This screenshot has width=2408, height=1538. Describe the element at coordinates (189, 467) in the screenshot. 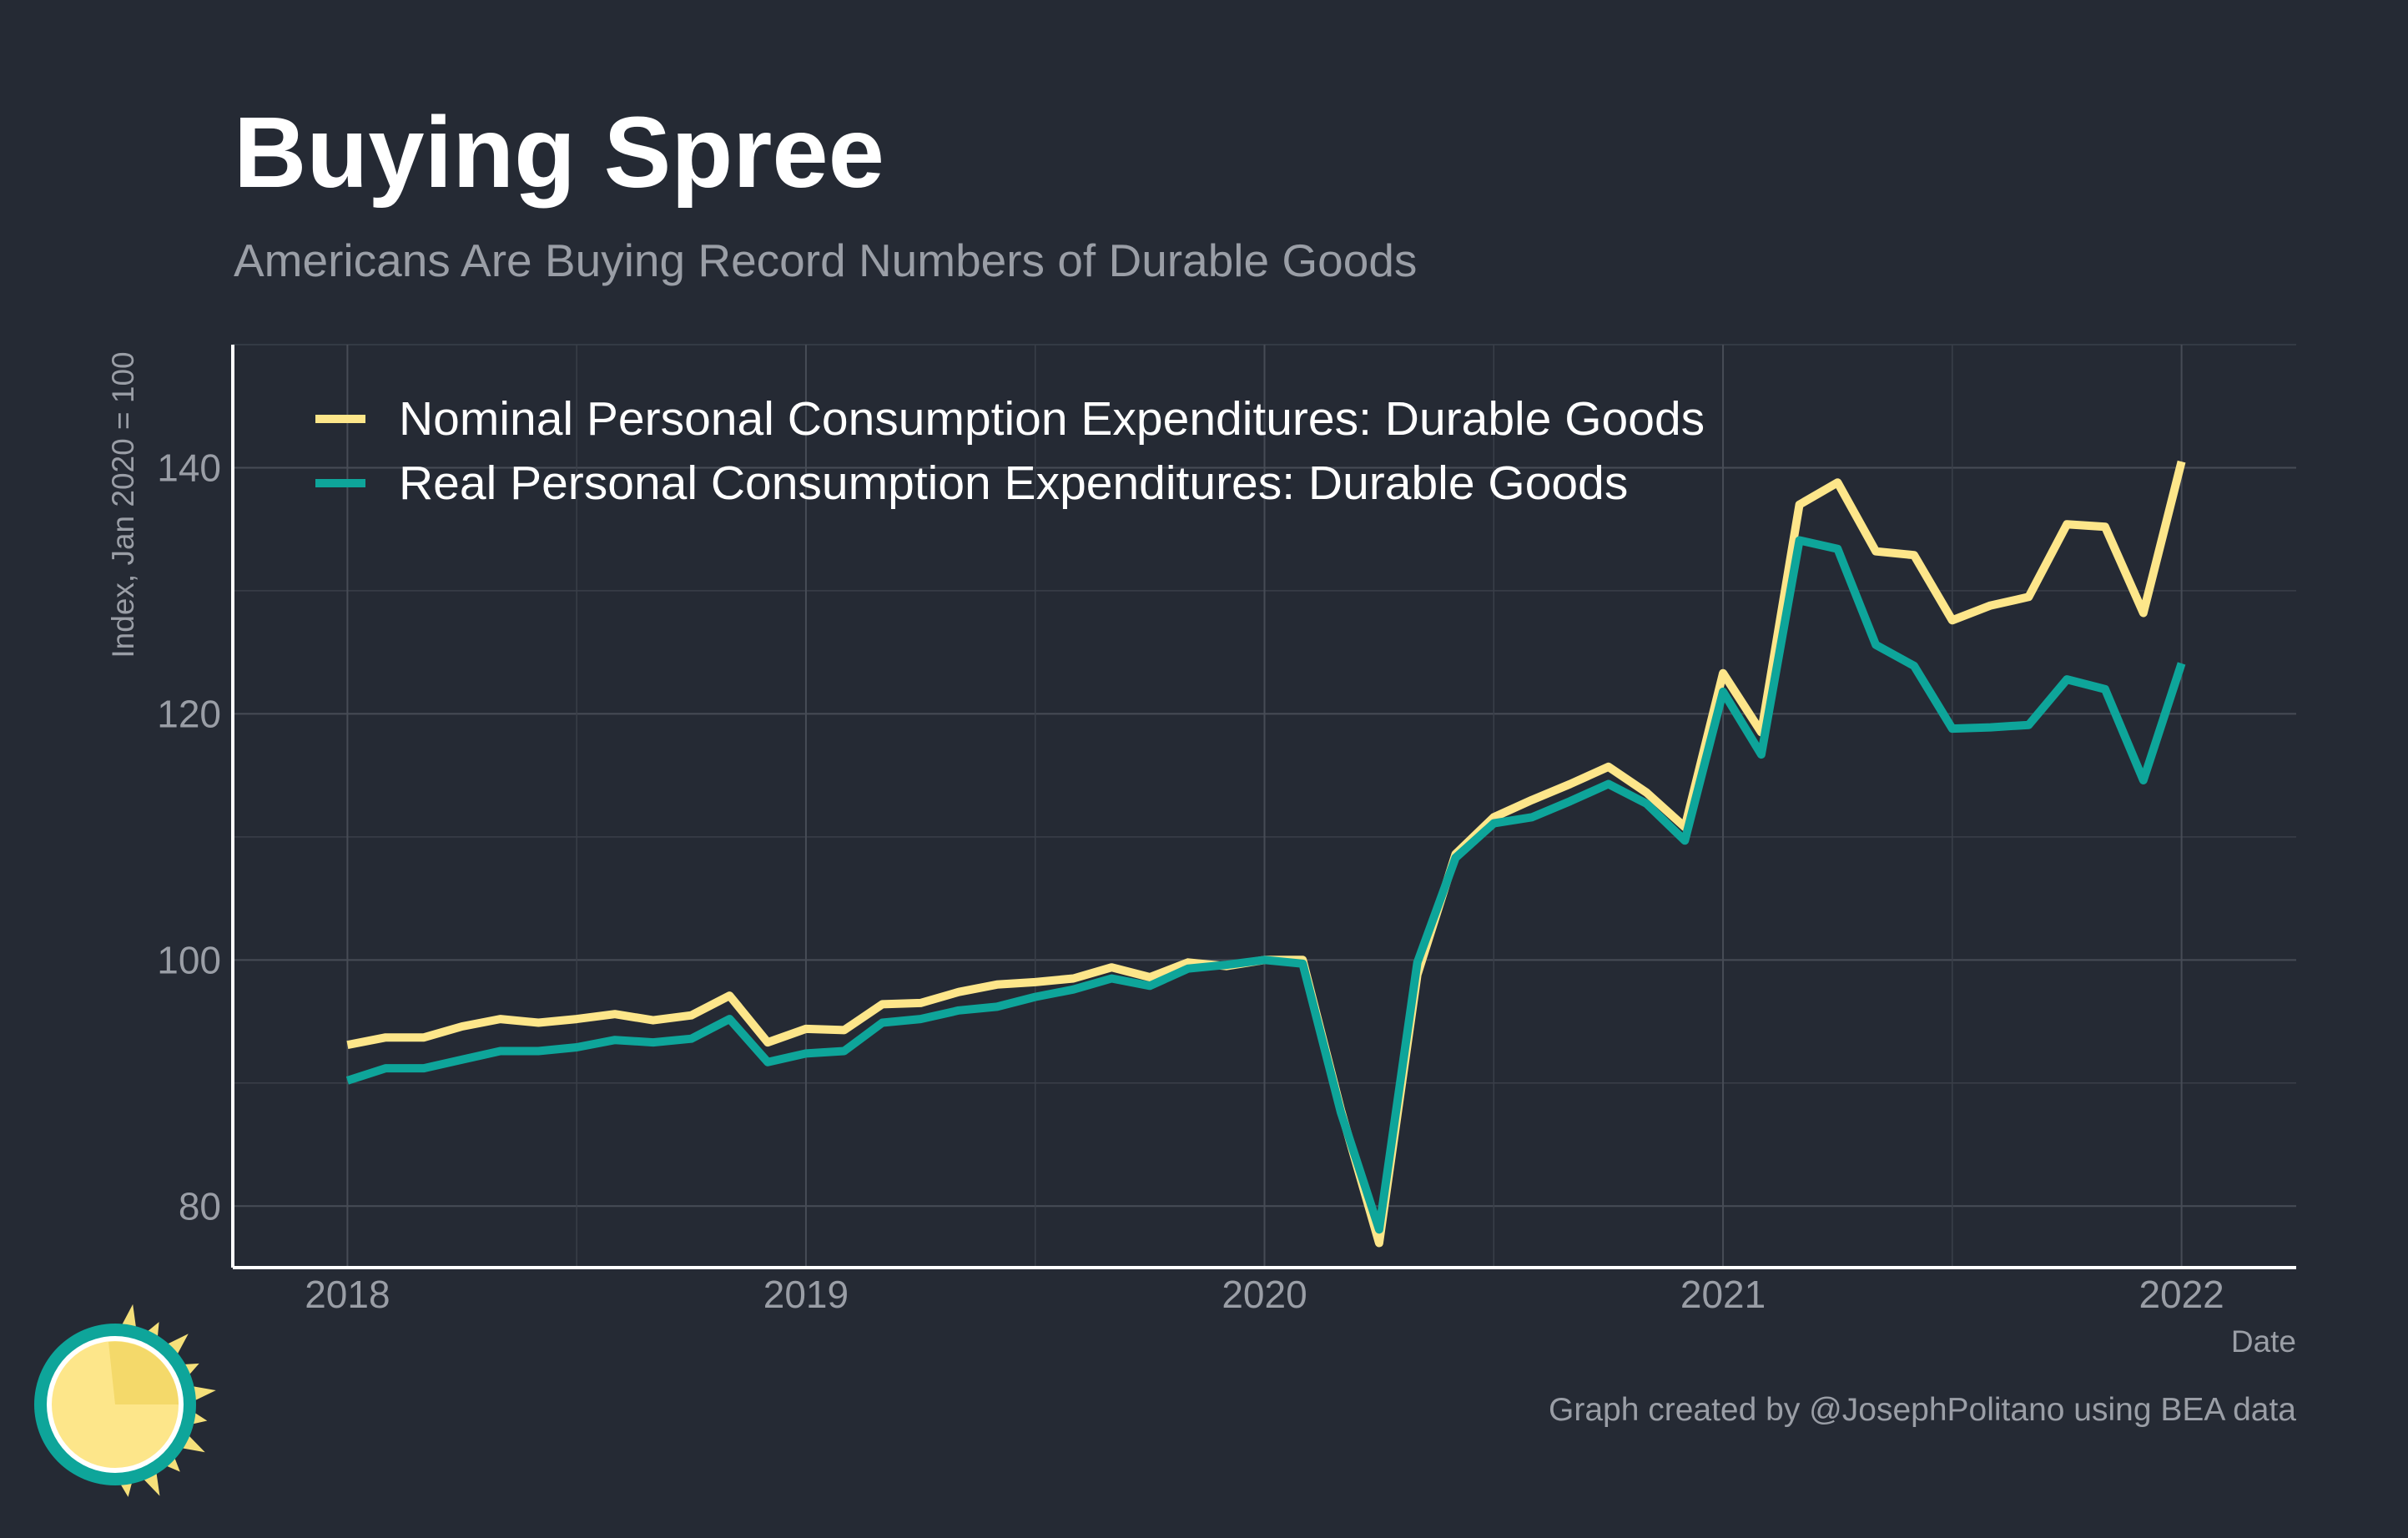

I see `y-tick-label: 140` at that location.